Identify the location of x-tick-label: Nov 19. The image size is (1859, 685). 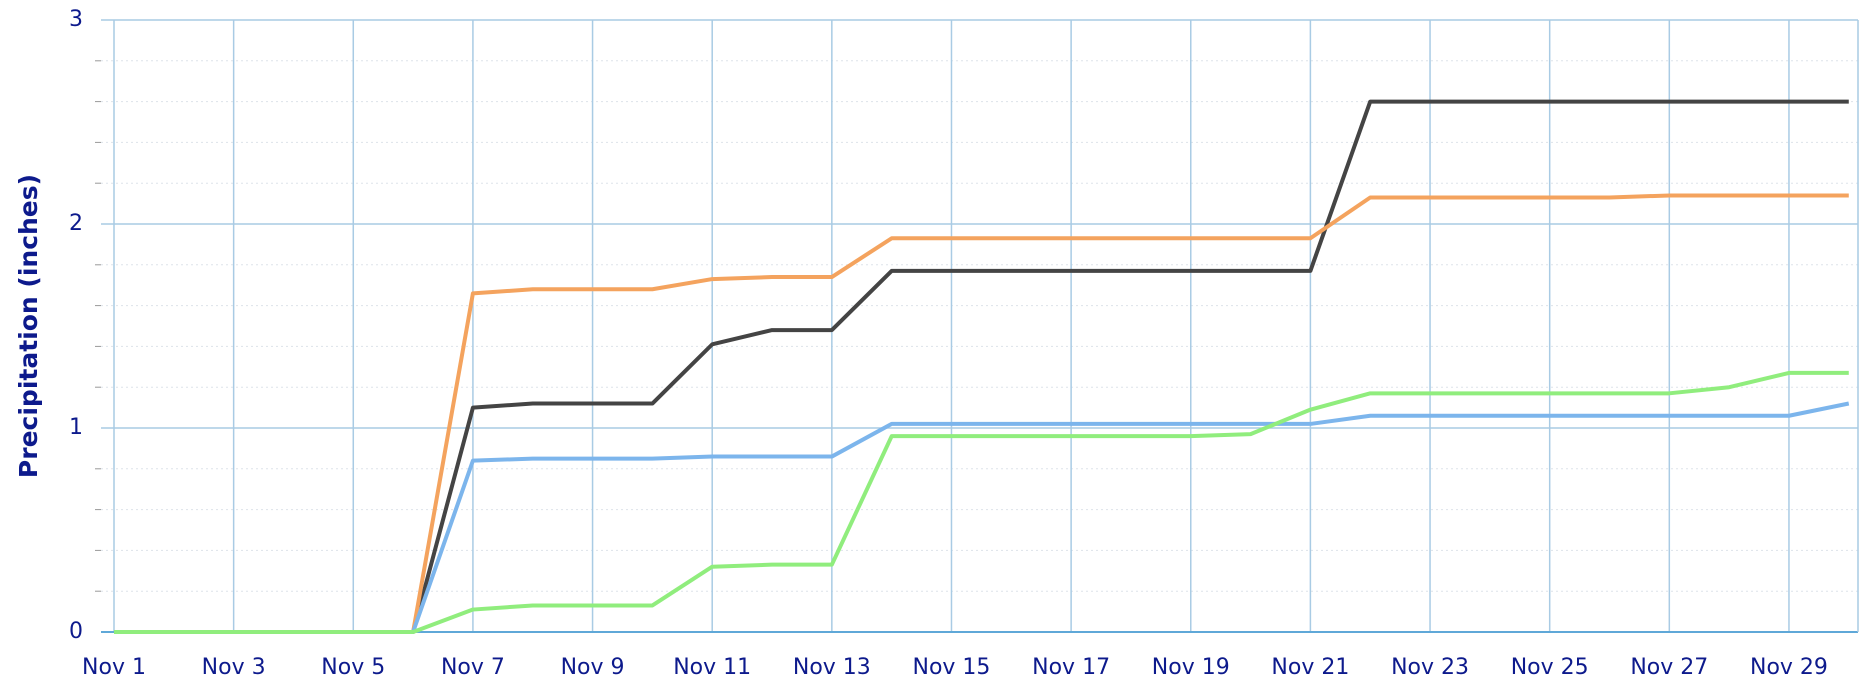
(1191, 667).